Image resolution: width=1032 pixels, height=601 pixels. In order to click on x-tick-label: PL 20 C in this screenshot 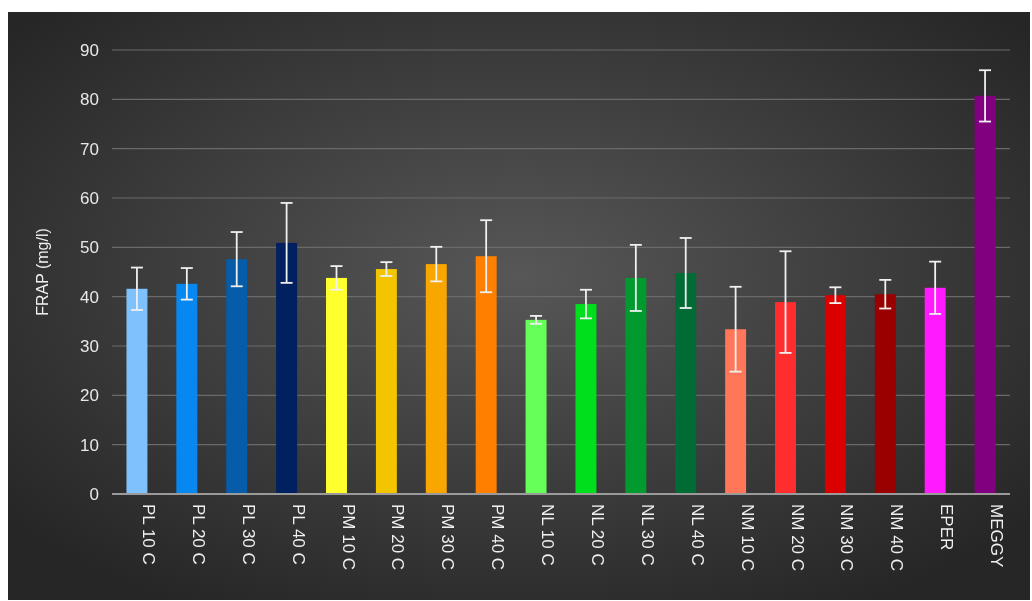, I will do `click(198, 534)`.